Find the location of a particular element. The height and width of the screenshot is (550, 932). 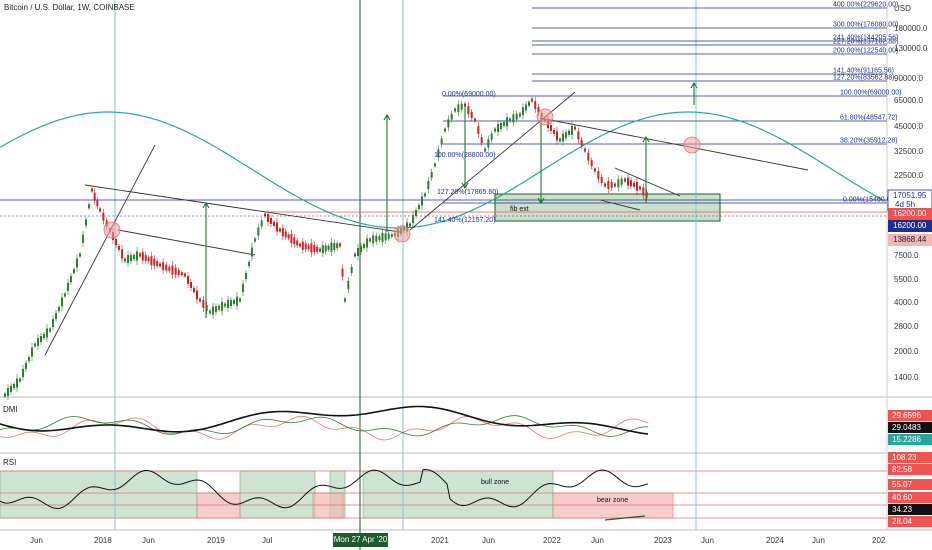

price-axis-tick: 7500.0 is located at coordinates (906, 255).